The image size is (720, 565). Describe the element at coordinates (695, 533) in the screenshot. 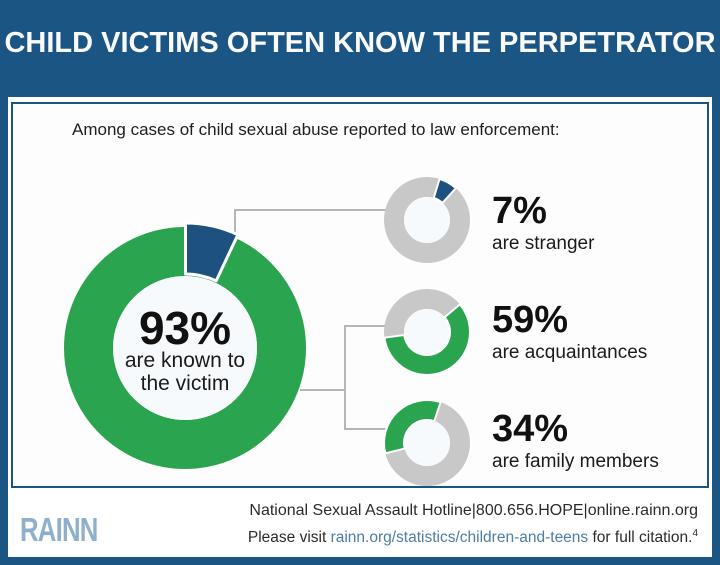

I see `citation-footnote-mark: 4` at that location.